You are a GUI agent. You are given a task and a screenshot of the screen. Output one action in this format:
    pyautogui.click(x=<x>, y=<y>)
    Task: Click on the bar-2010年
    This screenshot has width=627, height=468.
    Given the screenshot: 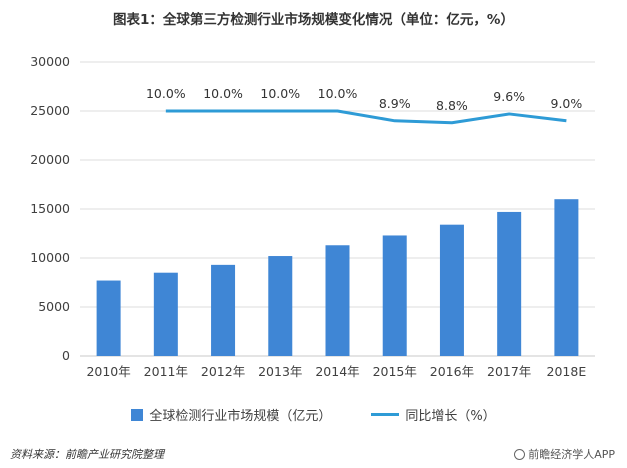 What is the action you would take?
    pyautogui.click(x=108, y=318)
    